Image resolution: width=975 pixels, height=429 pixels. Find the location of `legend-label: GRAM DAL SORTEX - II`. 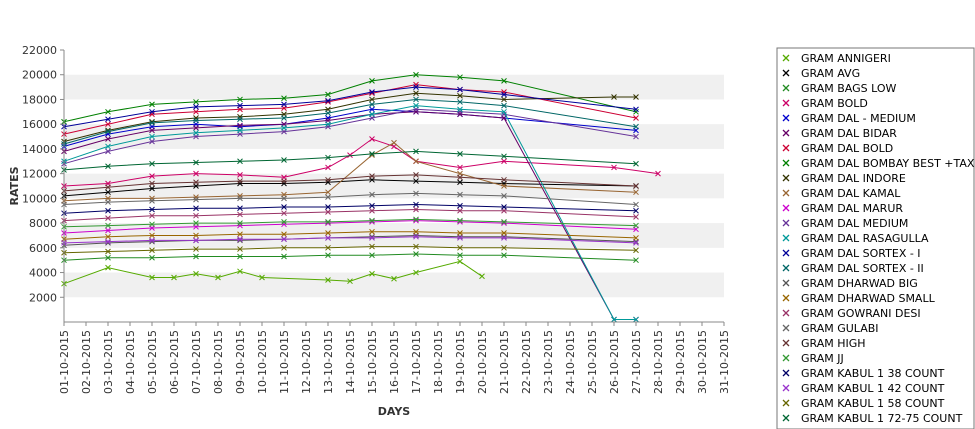

legend-label: GRAM DAL SORTEX - II is located at coordinates (862, 268).